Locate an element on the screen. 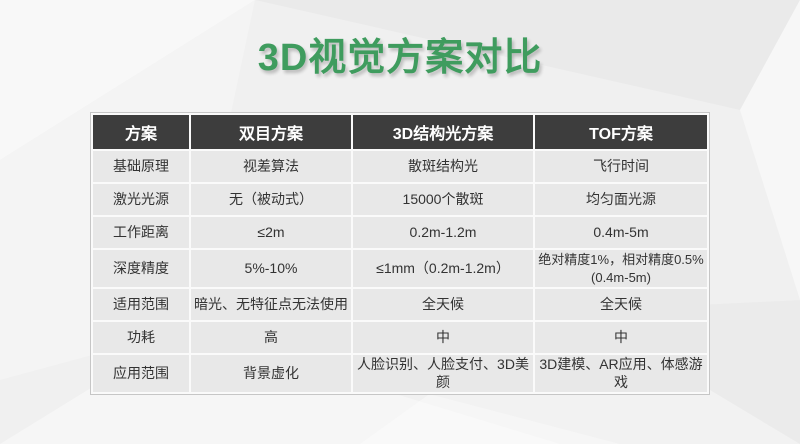 This screenshot has width=800, height=444. table-row-applicable-range: 适用范围 暗光、无特征点无法使用 全天候 全天候 is located at coordinates (400, 305).